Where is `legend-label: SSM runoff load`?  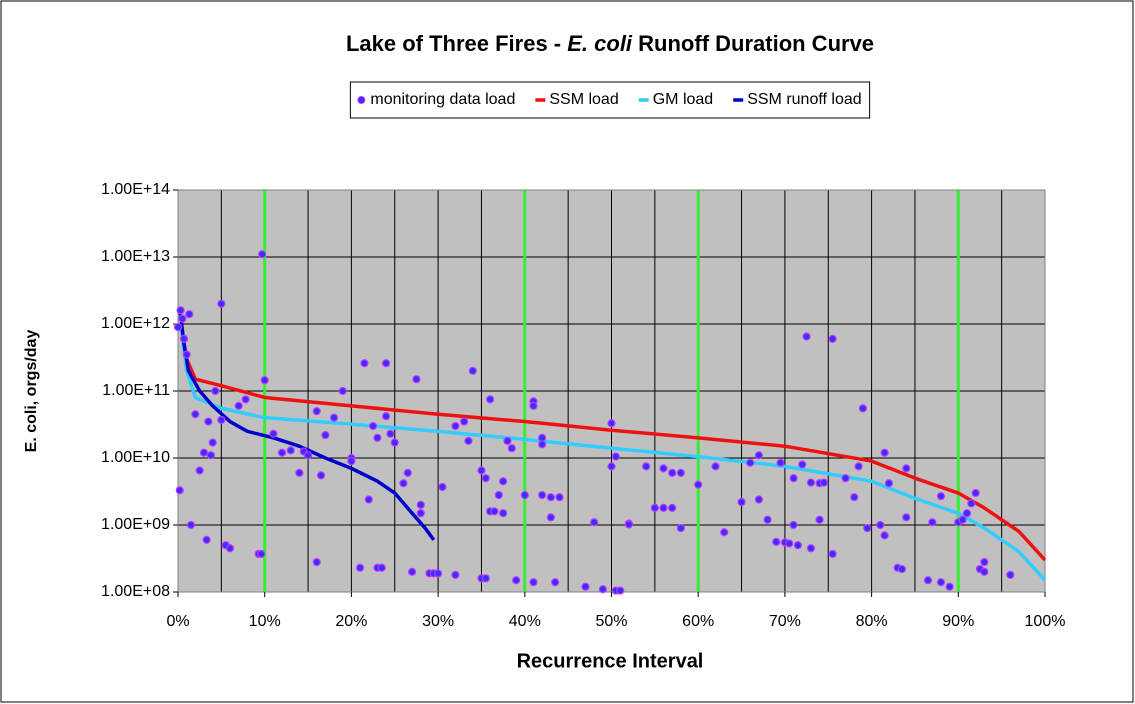 legend-label: SSM runoff load is located at coordinates (804, 99).